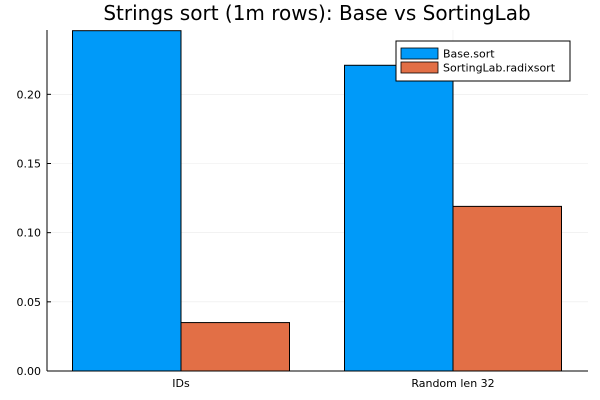 Image resolution: width=600 pixels, height=400 pixels. Describe the element at coordinates (29, 163) in the screenshot. I see `y-tick-label: 0.15` at that location.